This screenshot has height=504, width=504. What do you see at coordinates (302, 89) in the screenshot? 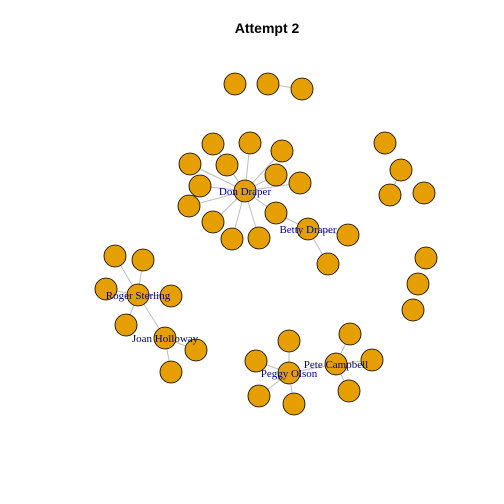
I see `node-t3` at bounding box center [302, 89].